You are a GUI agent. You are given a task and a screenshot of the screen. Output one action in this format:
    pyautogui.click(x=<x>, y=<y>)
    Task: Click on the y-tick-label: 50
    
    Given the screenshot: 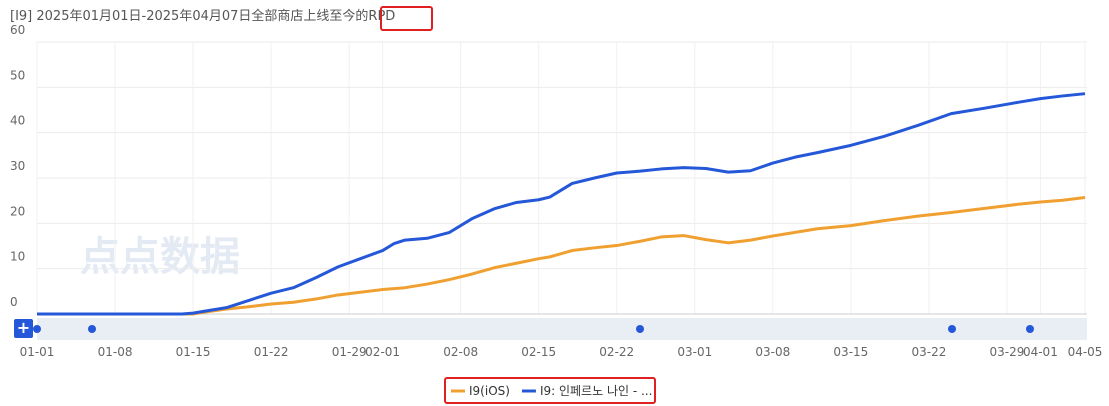 What is the action you would take?
    pyautogui.click(x=17, y=75)
    